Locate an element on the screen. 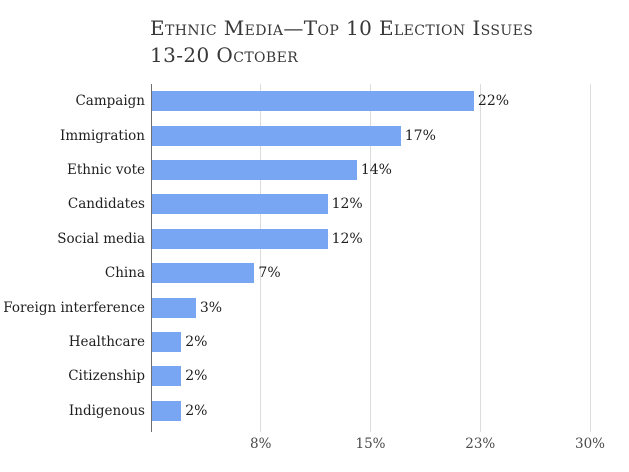  value-label: 14% is located at coordinates (376, 169).